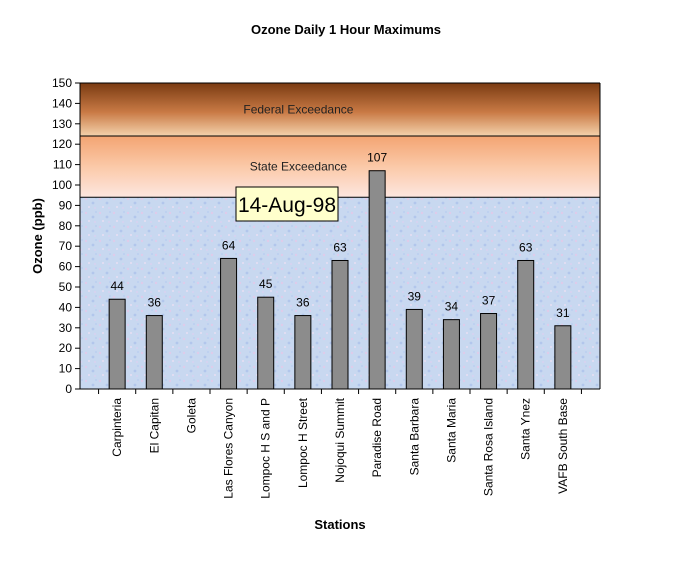  What do you see at coordinates (377, 437) in the screenshot?
I see `x-tick-label: Paradise Road` at bounding box center [377, 437].